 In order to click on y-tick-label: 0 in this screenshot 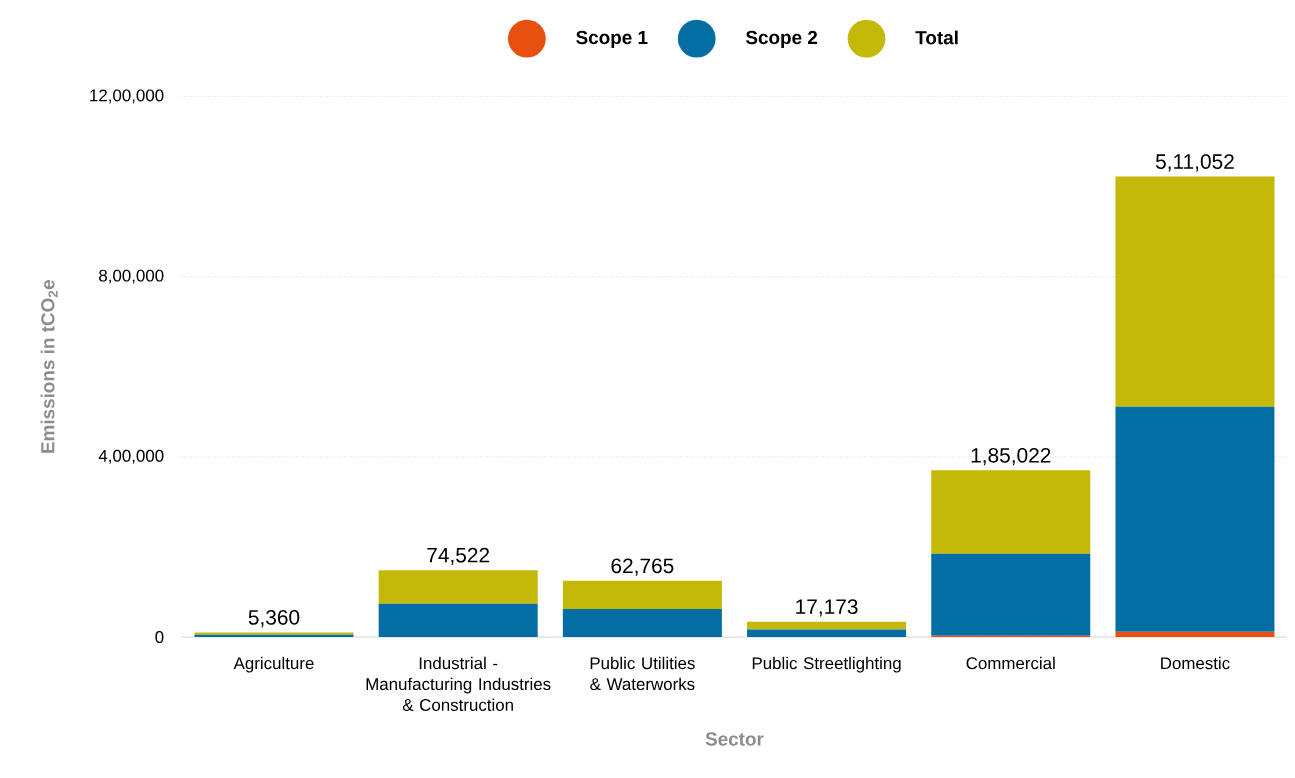, I will do `click(159, 636)`.